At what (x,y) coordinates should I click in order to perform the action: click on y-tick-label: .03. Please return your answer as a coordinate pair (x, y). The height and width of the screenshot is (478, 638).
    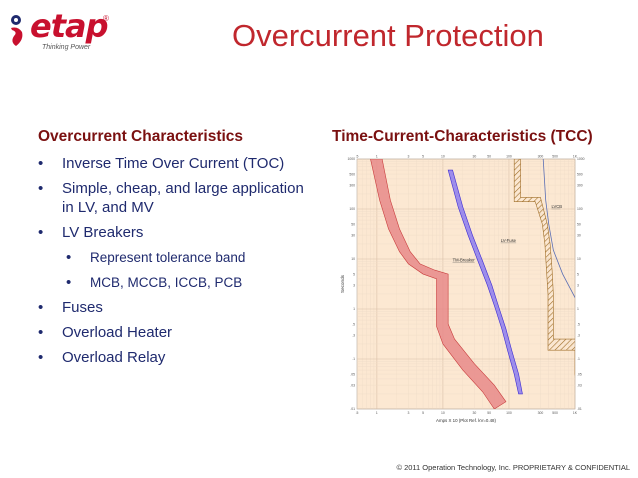
    Looking at the image, I should click on (352, 385).